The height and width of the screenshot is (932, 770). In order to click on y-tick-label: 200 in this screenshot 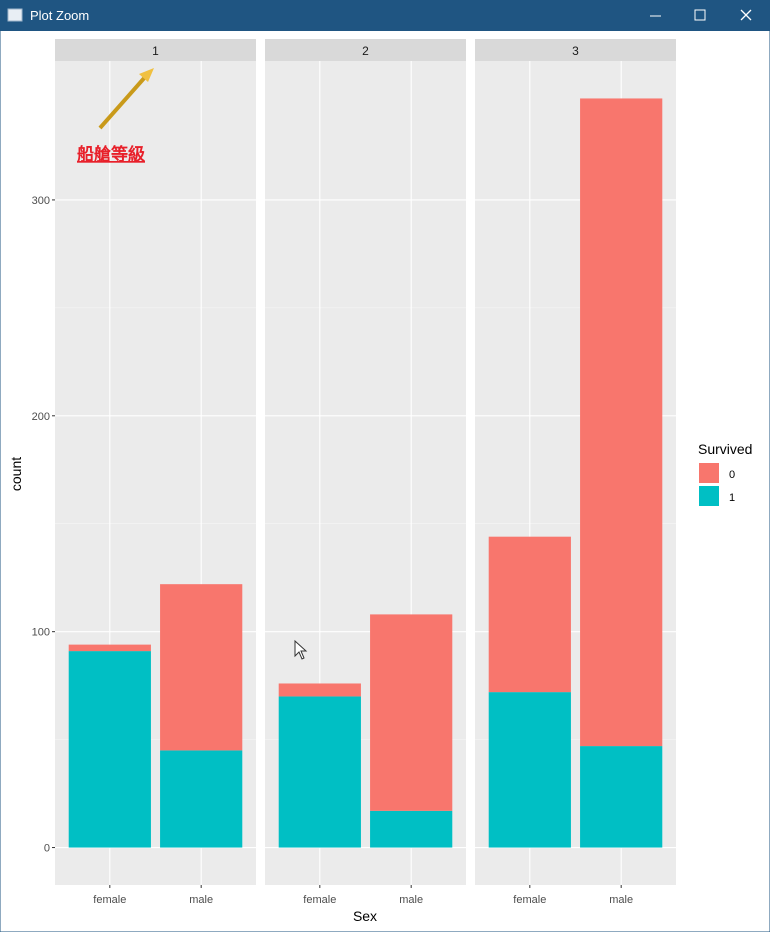, I will do `click(41, 417)`.